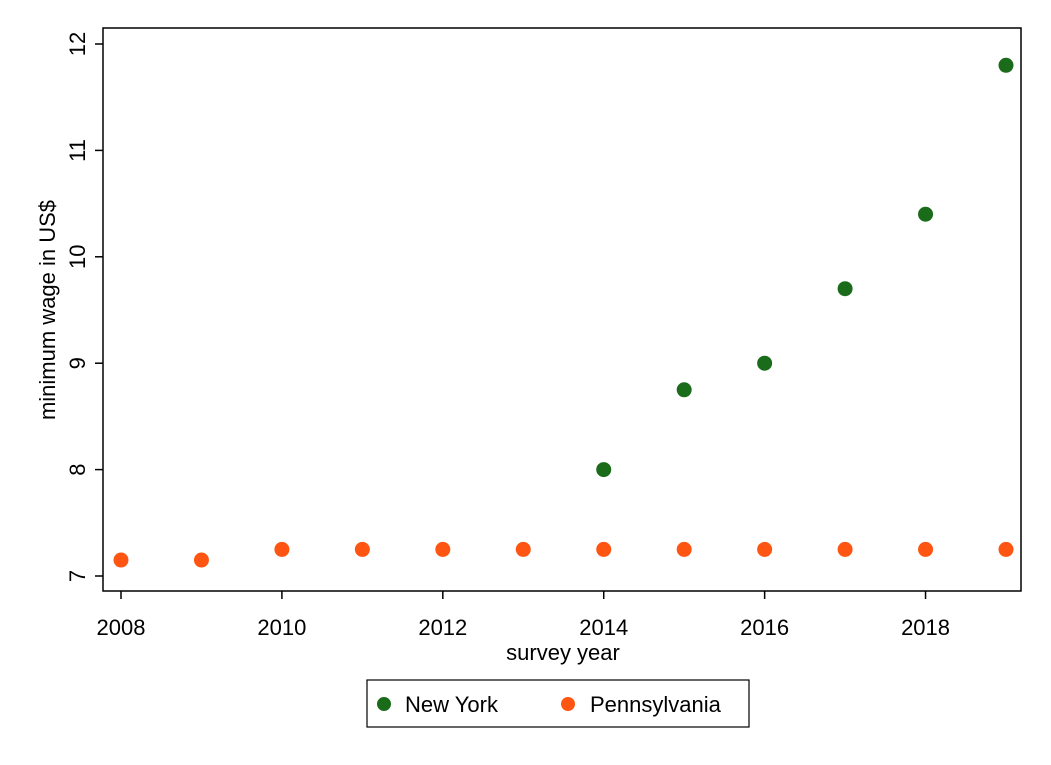 The image size is (1051, 765). What do you see at coordinates (84, 307) in the screenshot?
I see `y-axis: 7 8 9 10 11 12` at bounding box center [84, 307].